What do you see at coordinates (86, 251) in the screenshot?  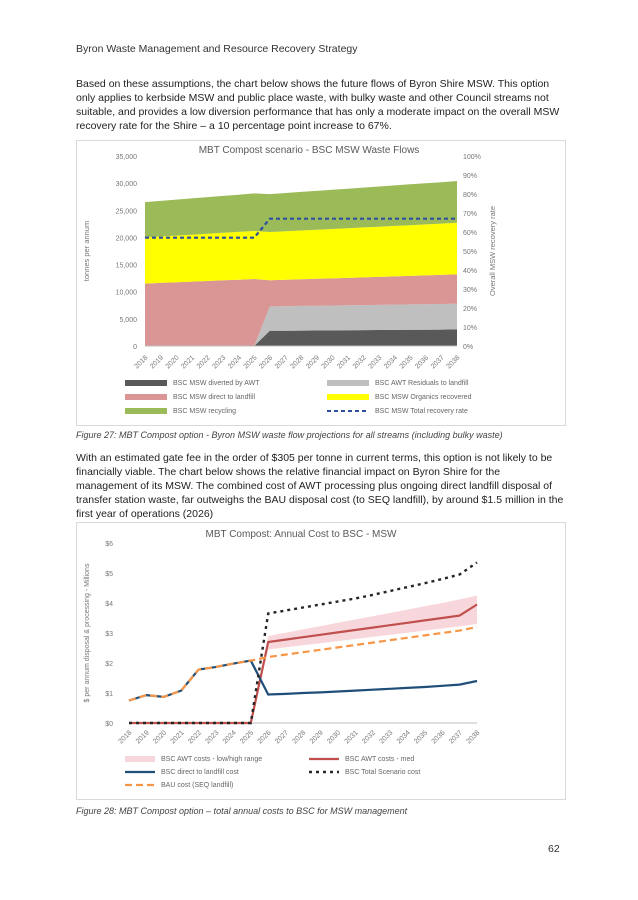 I see `y-axis-label: tonnes per annum` at bounding box center [86, 251].